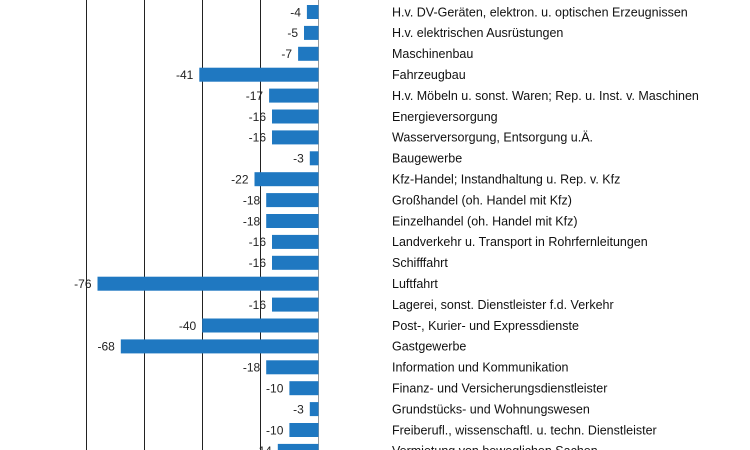  Describe the element at coordinates (429, 347) in the screenshot. I see `category-label: Gastgewerbe` at that location.